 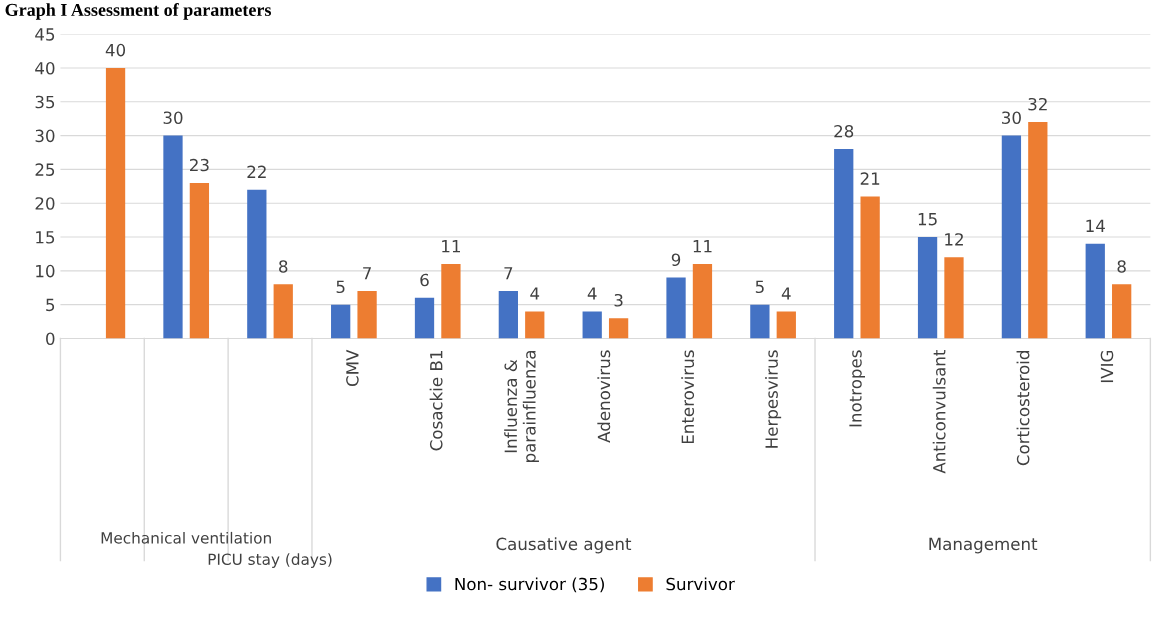 What do you see at coordinates (436, 401) in the screenshot?
I see `x-tick-label: Cosackie B1` at bounding box center [436, 401].